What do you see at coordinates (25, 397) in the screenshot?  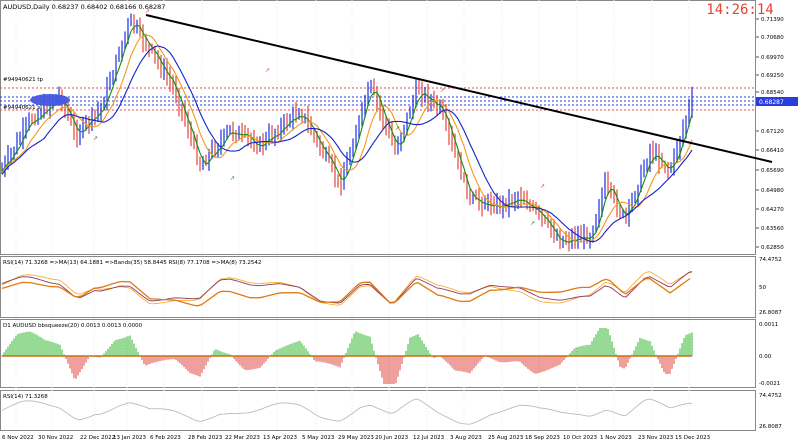 I see `rsi2-caption: RSI(14) 71.3268` at bounding box center [25, 397].